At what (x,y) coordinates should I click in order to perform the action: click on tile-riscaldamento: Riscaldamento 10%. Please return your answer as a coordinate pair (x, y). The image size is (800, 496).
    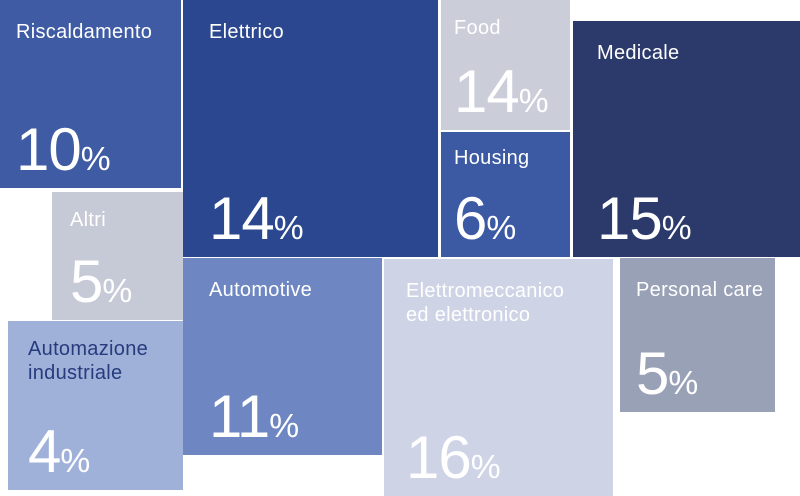
    Looking at the image, I should click on (90, 94).